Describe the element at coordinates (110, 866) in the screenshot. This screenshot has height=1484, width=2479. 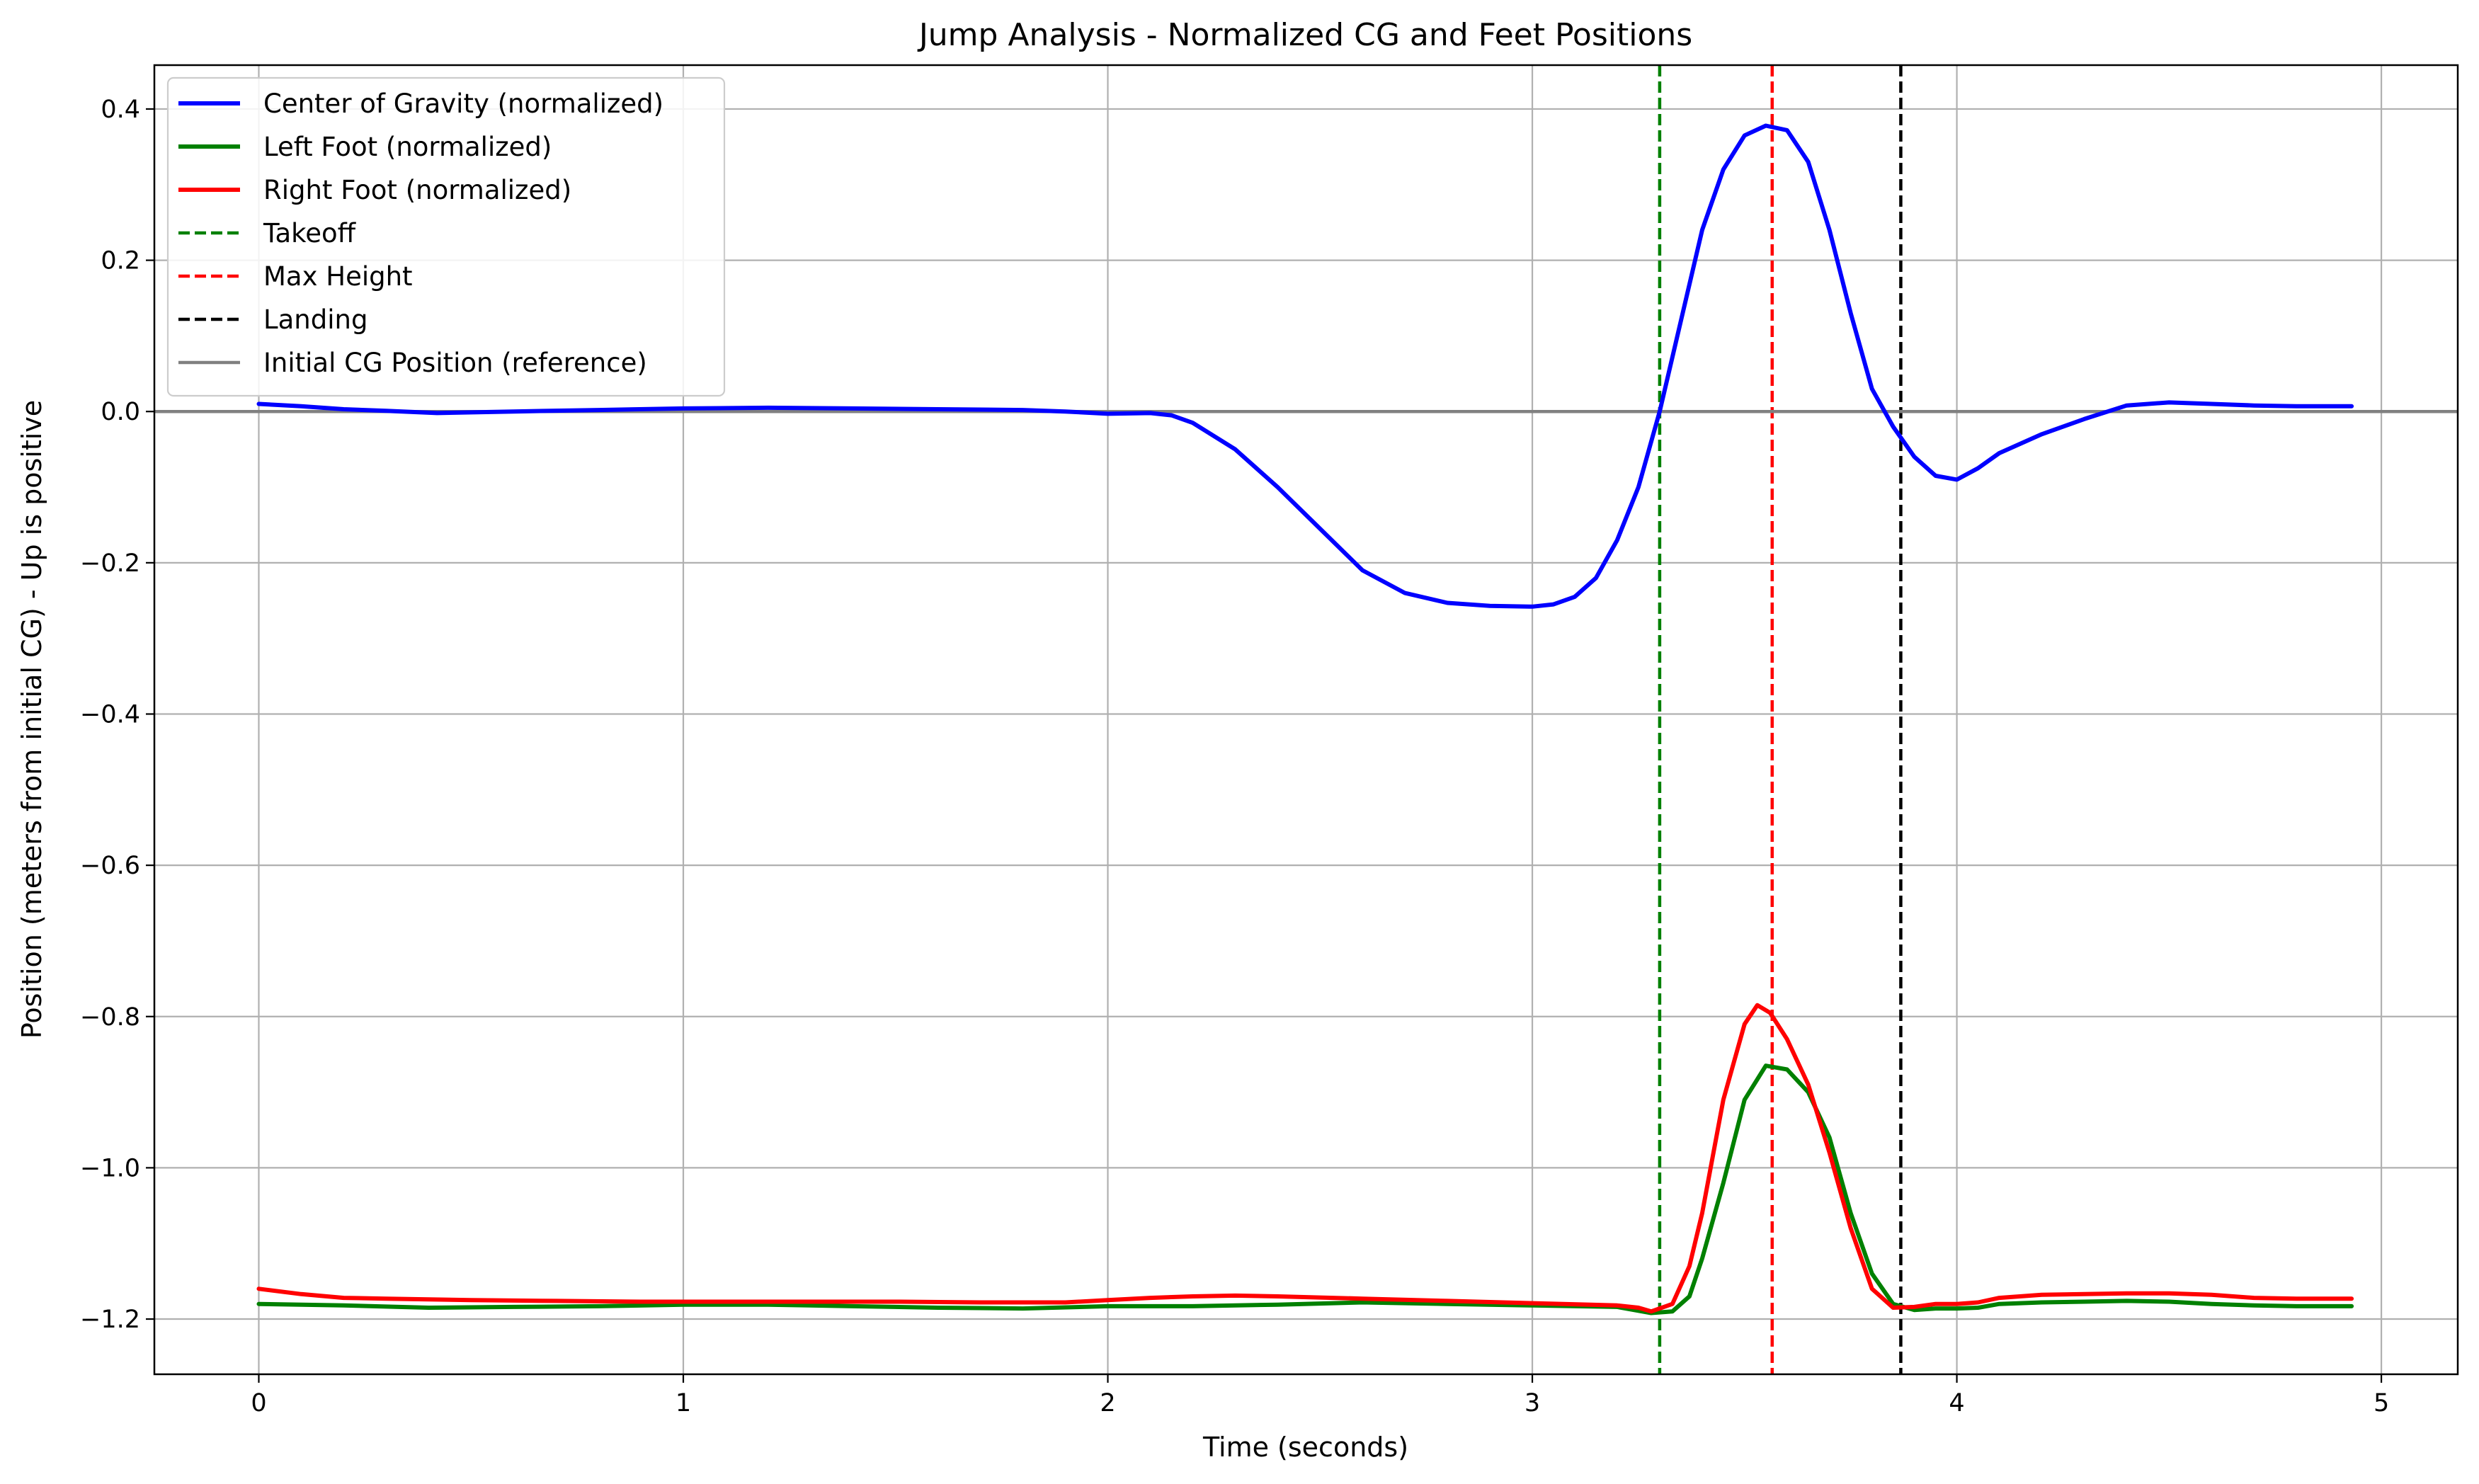
I see `y-tick-label: −0.6` at that location.